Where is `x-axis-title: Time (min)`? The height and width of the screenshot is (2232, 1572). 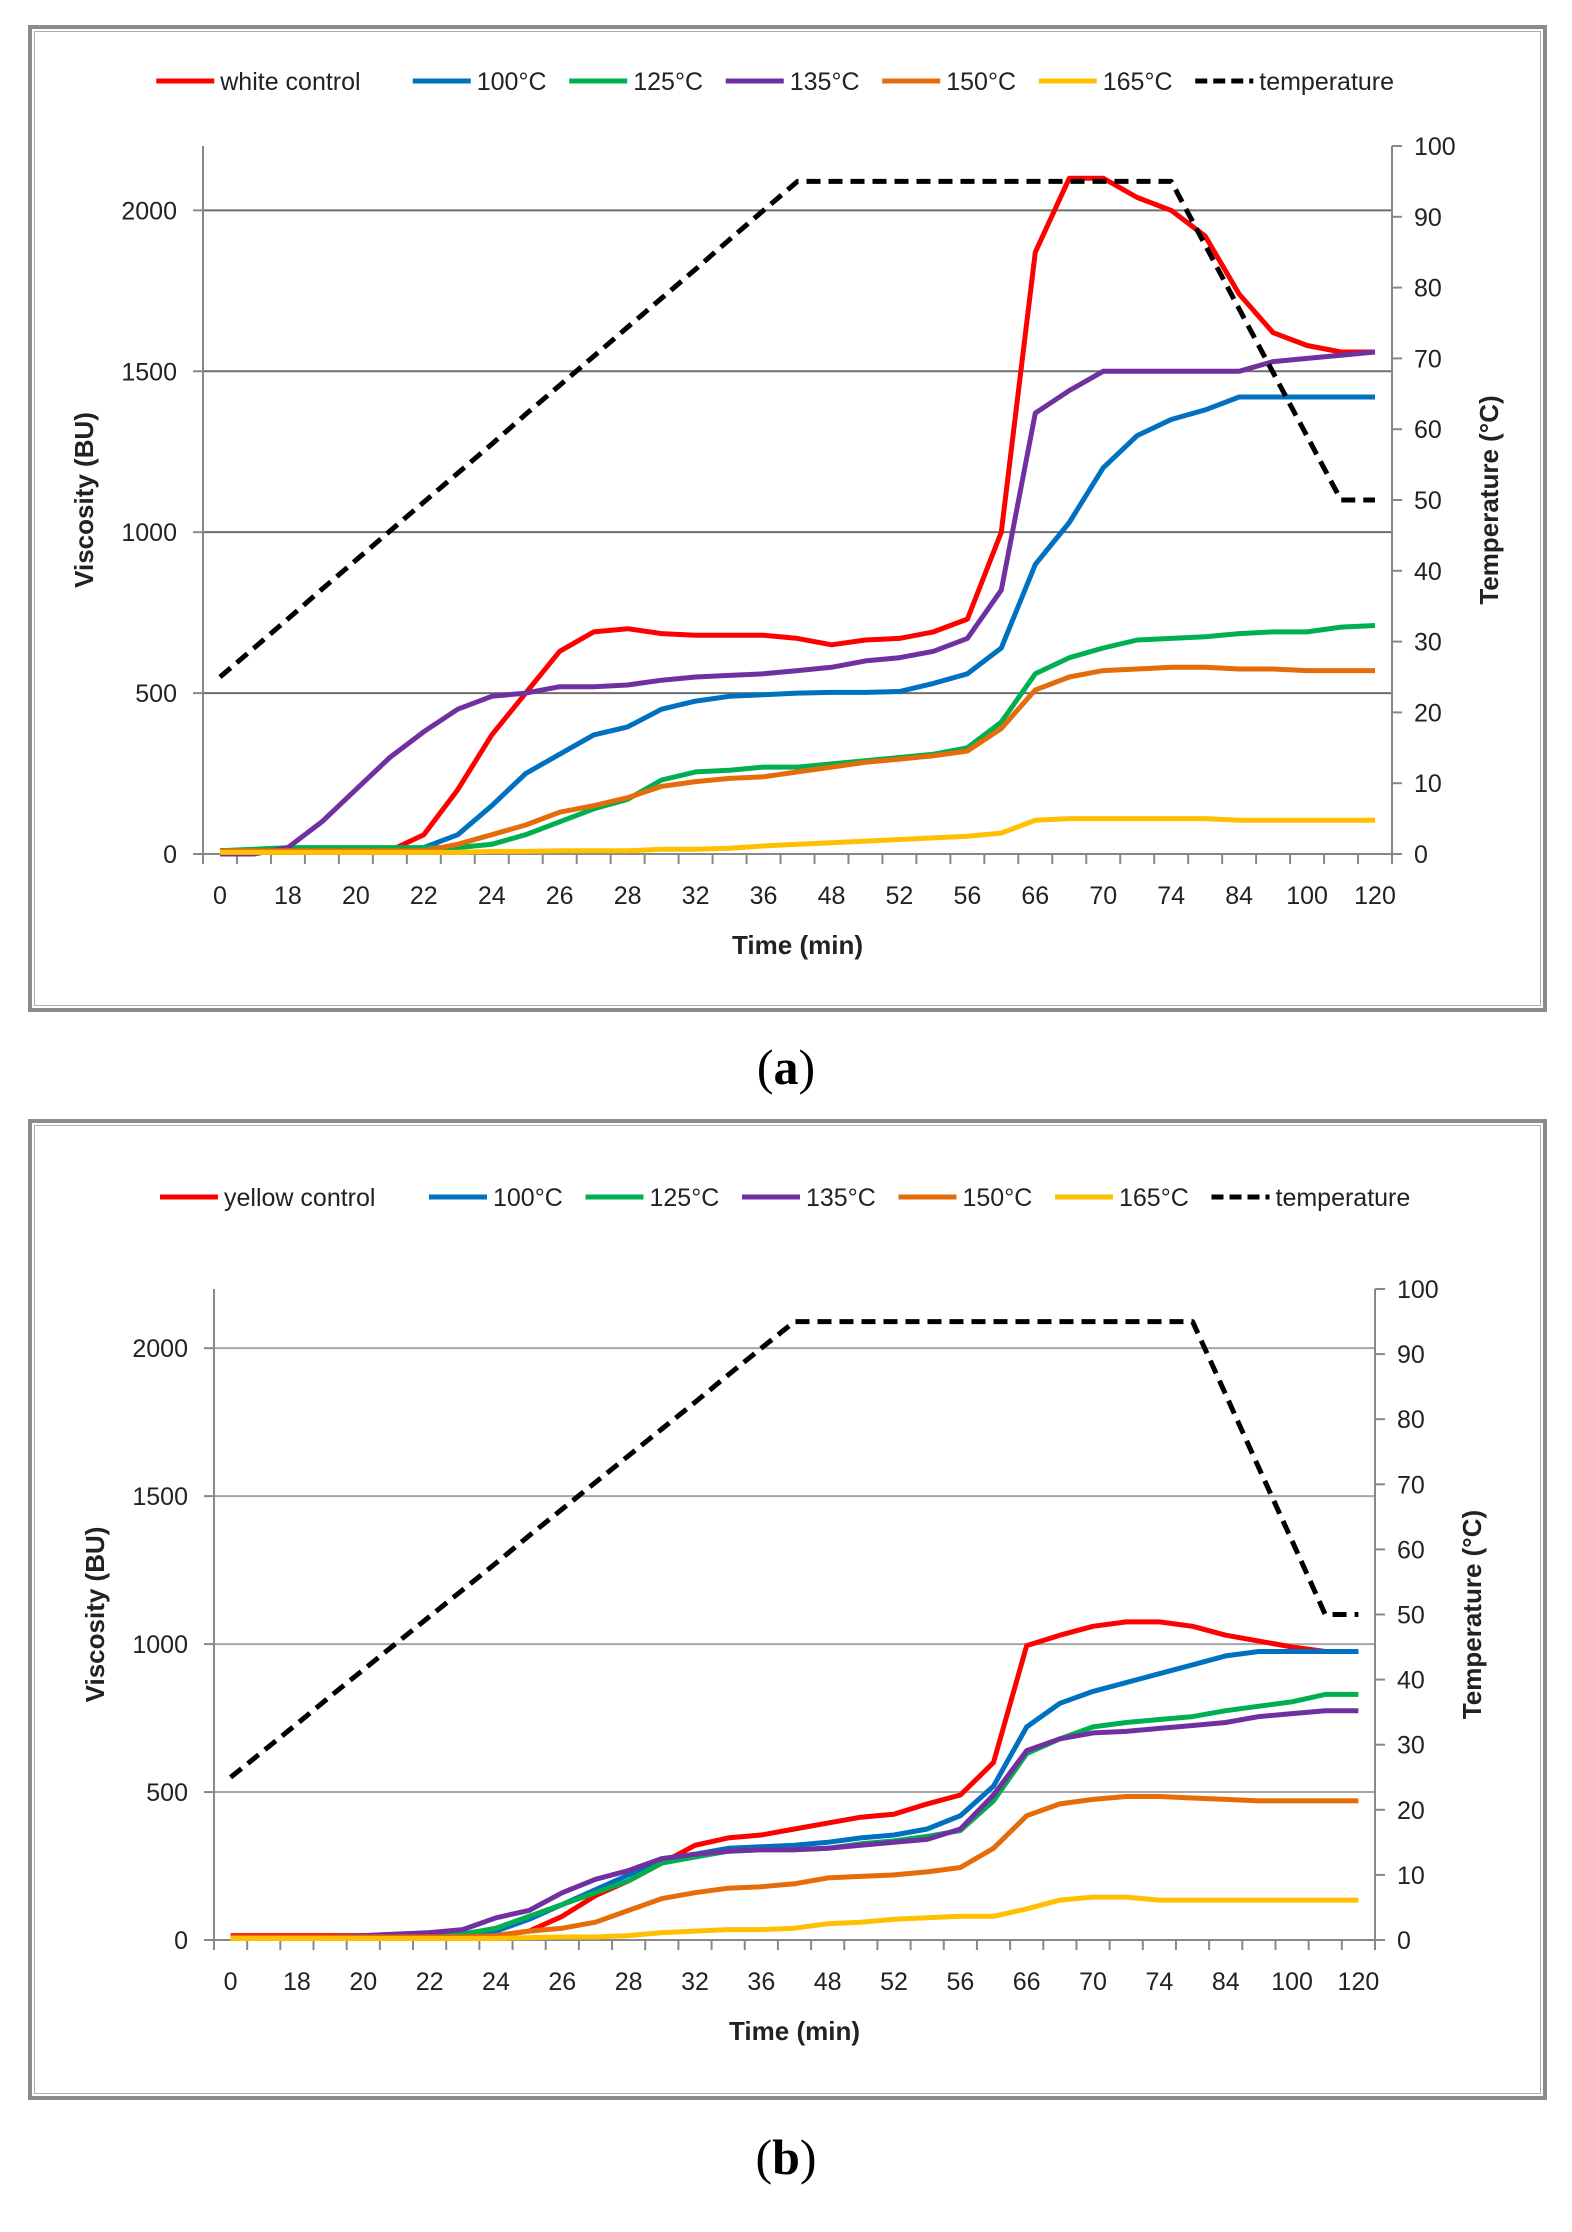 x-axis-title: Time (min) is located at coordinates (797, 945).